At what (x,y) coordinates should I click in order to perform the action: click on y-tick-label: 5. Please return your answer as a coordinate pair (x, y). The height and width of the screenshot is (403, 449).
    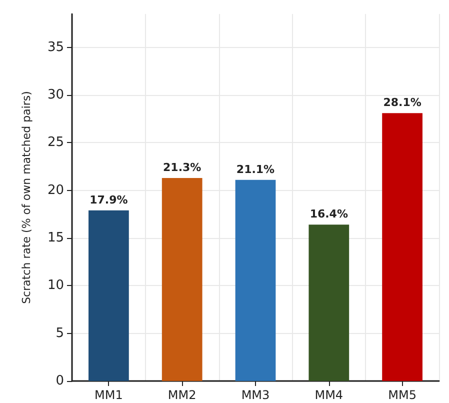
    Looking at the image, I should click on (60, 333).